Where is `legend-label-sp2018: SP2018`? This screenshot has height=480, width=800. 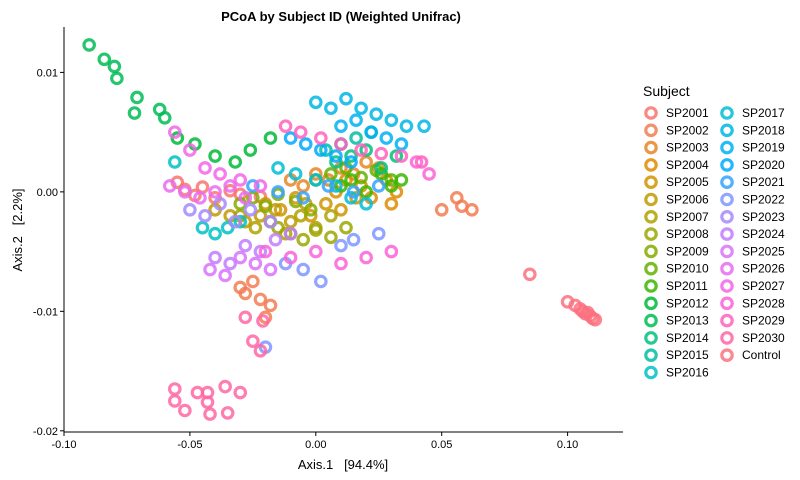 legend-label-sp2018: SP2018 is located at coordinates (763, 130).